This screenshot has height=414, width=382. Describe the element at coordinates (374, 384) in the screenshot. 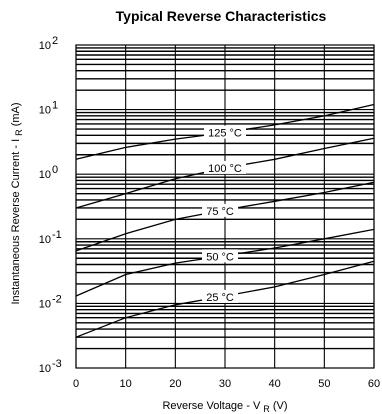

I see `x-tick-label: 60` at that location.